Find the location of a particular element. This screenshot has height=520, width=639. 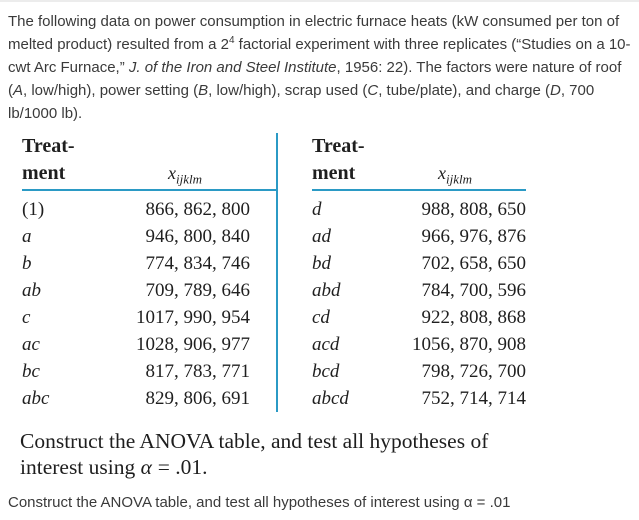

treatment-label: d is located at coordinates (317, 209).